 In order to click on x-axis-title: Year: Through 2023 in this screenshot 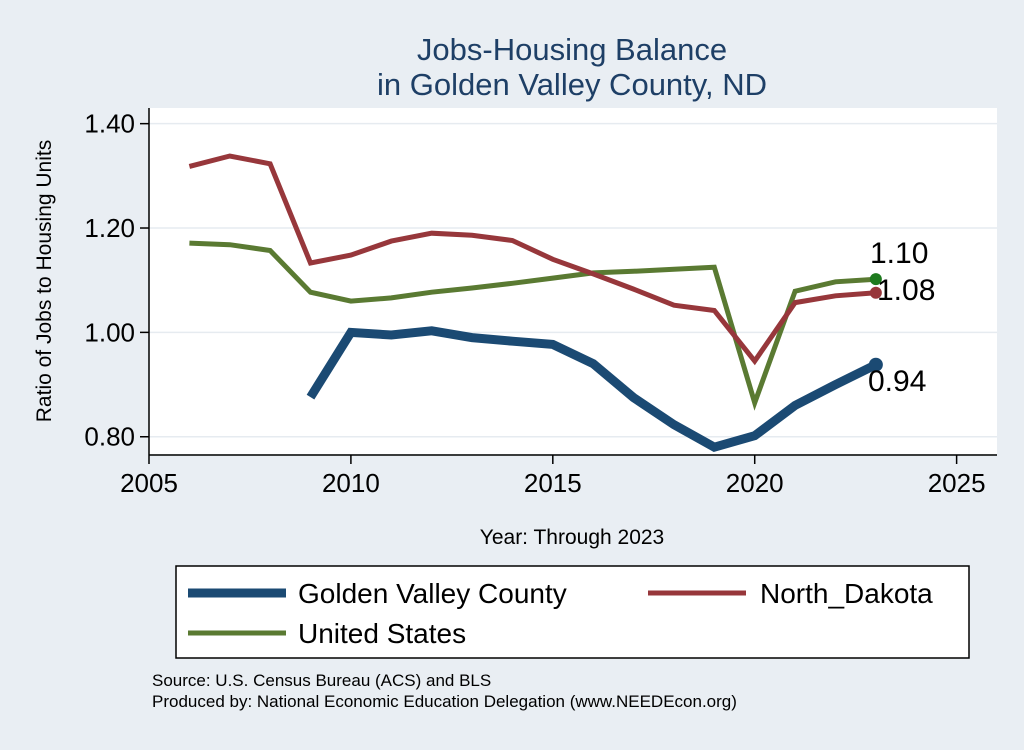, I will do `click(572, 537)`.